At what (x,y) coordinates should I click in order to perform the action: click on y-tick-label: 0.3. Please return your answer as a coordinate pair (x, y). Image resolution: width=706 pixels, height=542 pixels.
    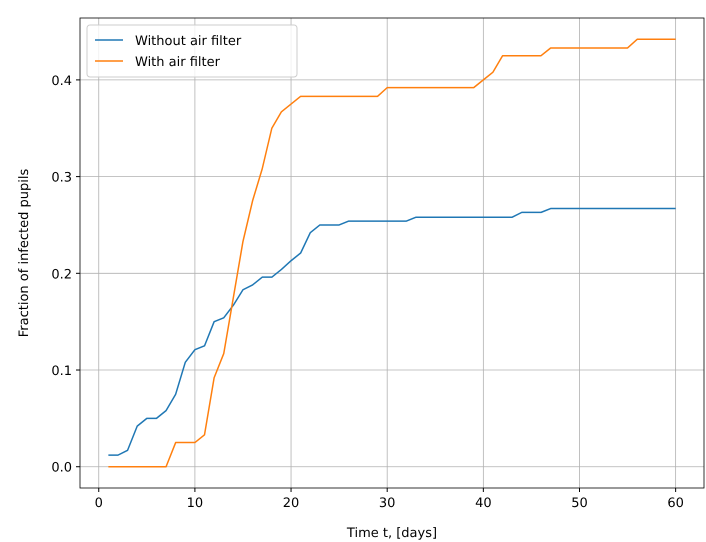
    Looking at the image, I should click on (61, 178).